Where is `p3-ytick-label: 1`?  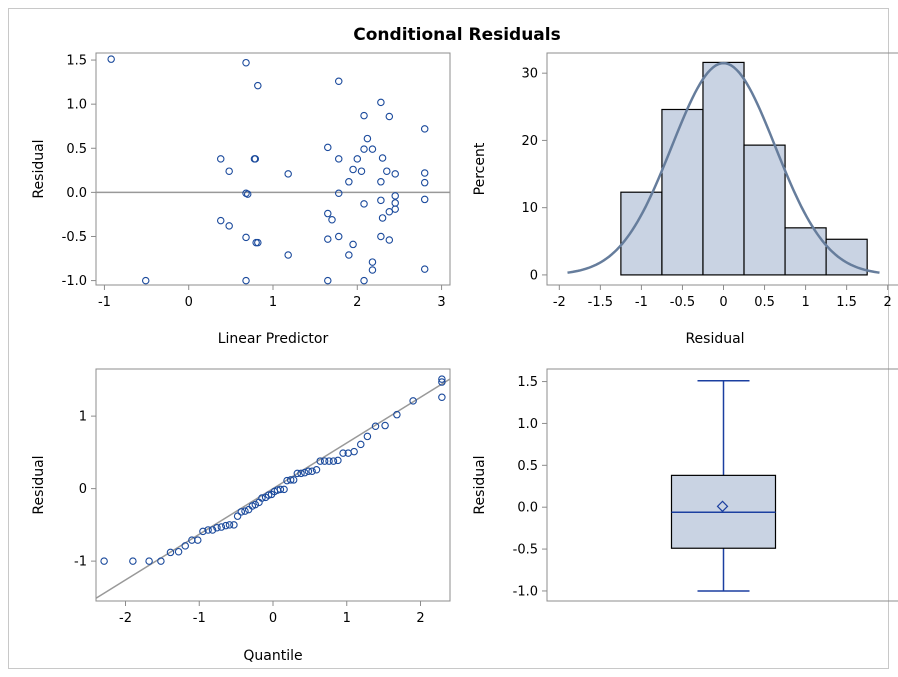
p3-ytick-label: 1 is located at coordinates (83, 417).